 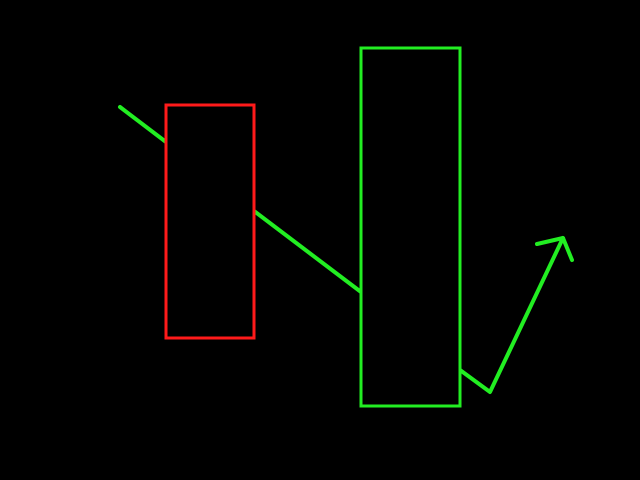 I want to click on green-trend-line-middle, so click(x=307, y=251).